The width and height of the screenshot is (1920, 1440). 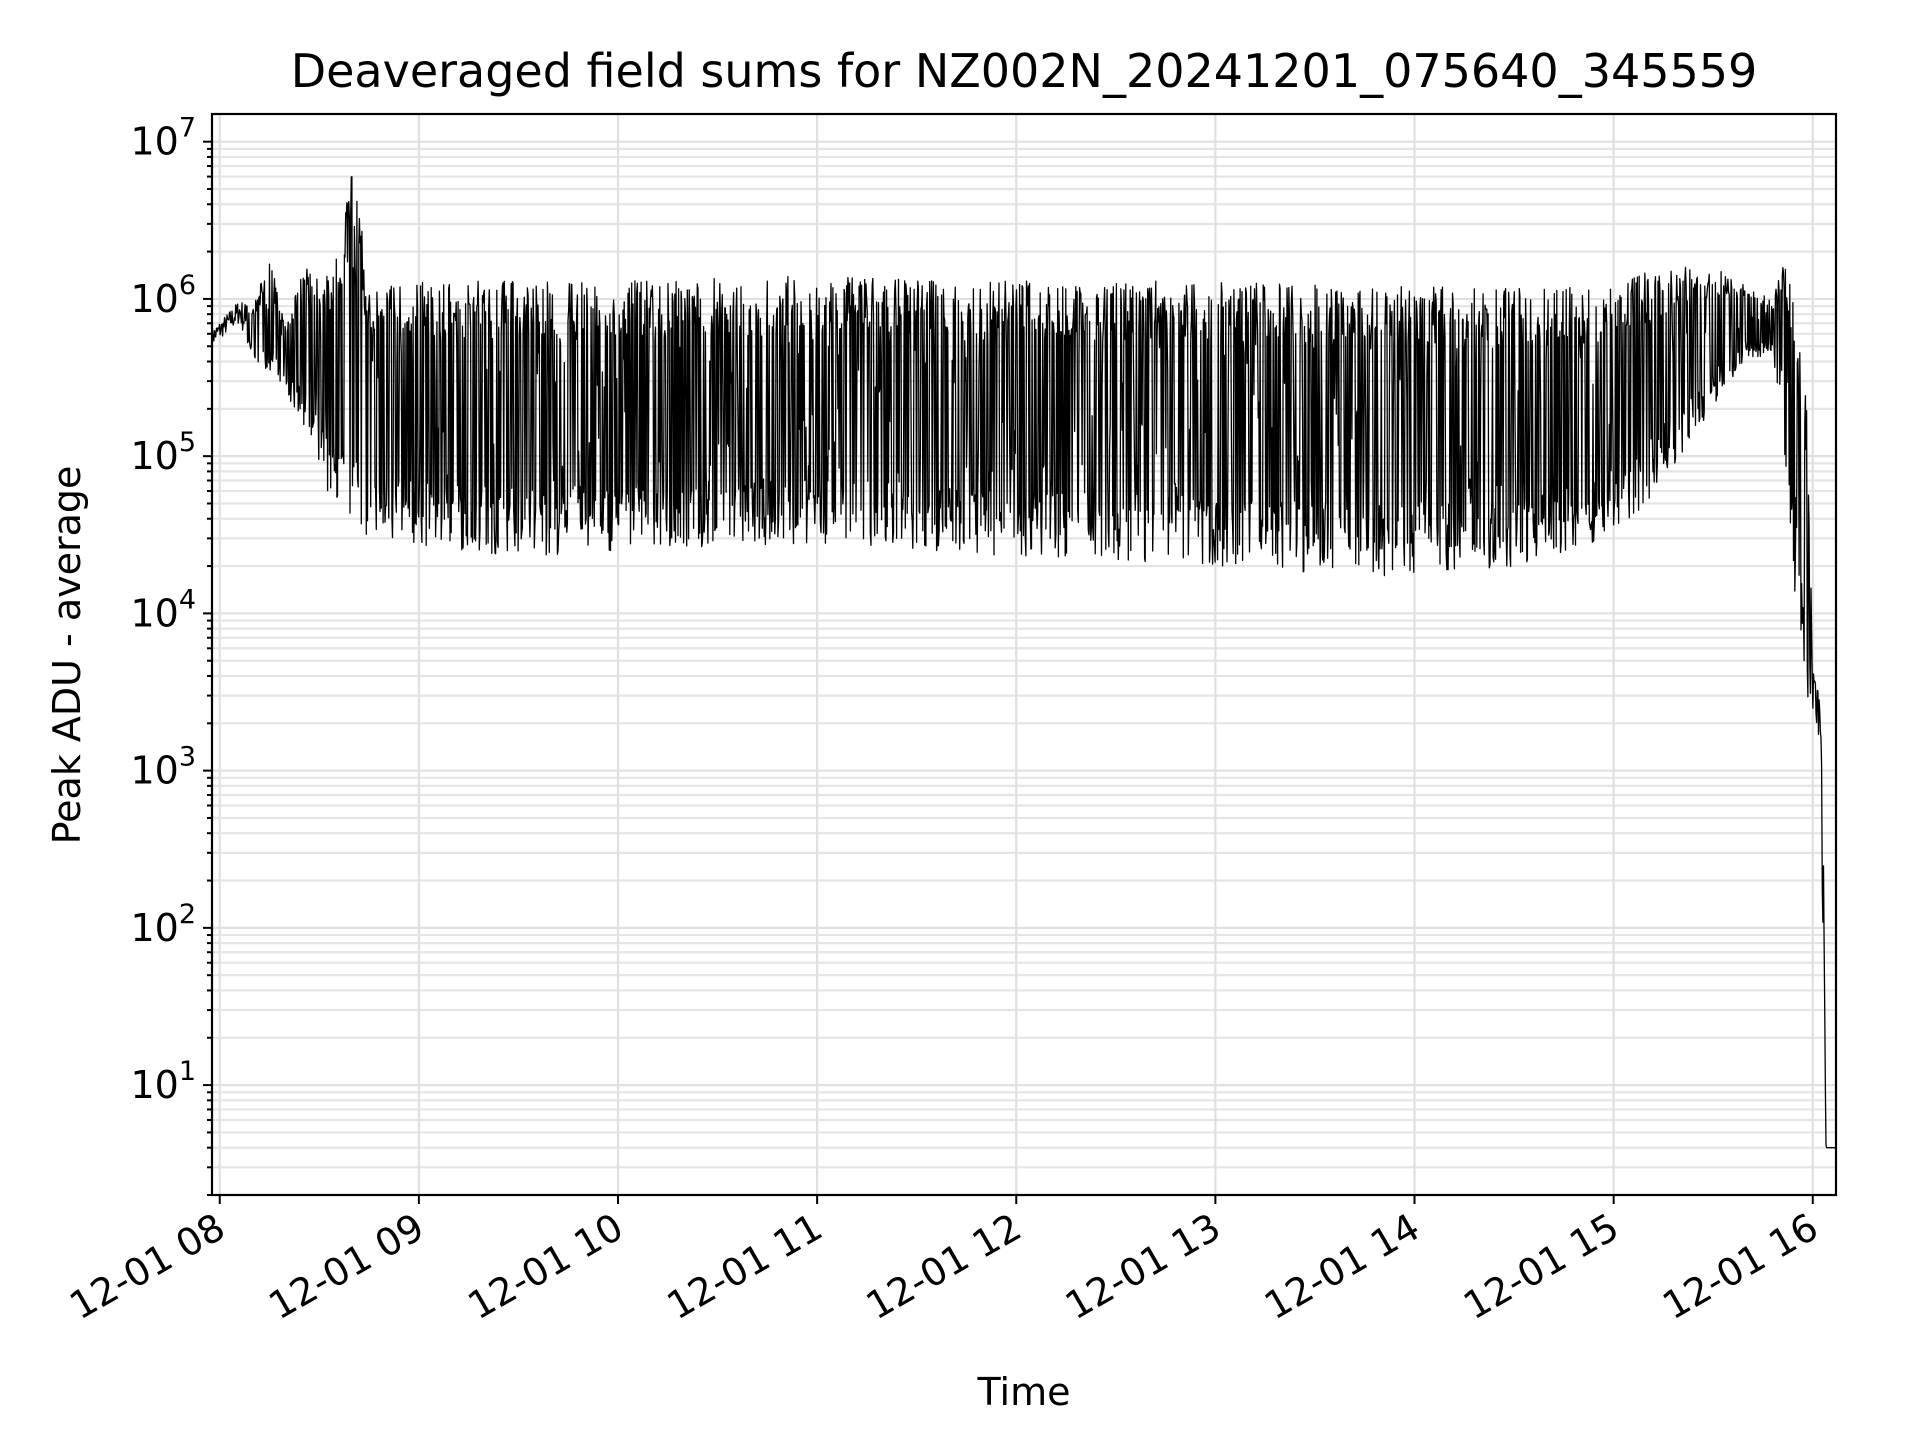 What do you see at coordinates (163, 609) in the screenshot?
I see `y-tick-label: 10⁴` at bounding box center [163, 609].